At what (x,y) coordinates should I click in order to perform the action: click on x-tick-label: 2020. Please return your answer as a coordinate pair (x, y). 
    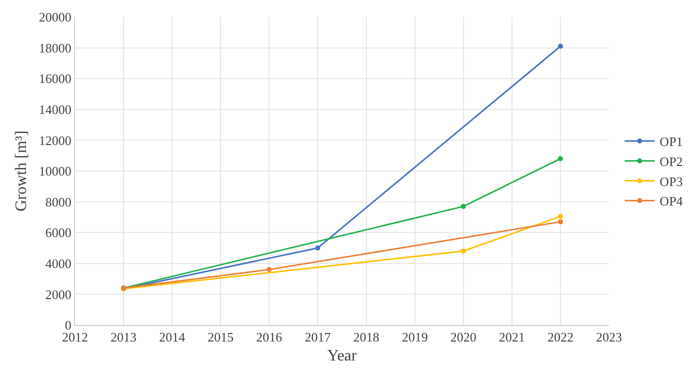
    Looking at the image, I should click on (463, 337).